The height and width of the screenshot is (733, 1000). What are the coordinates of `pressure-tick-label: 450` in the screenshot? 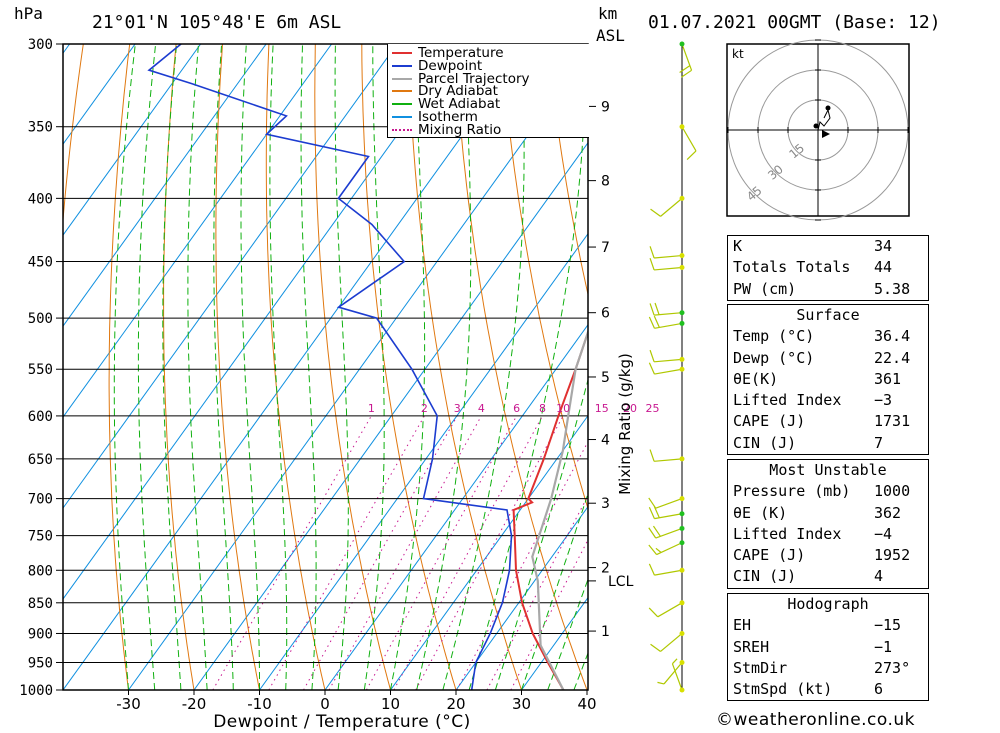 It's located at (40, 263).